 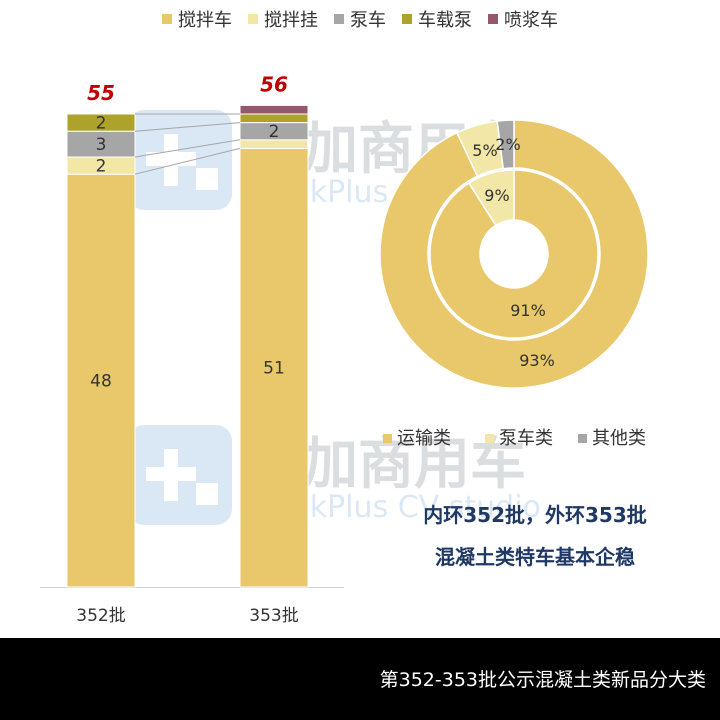 I want to click on footer-bar: 第352-353批公示混凝土类新品分大类, so click(x=360, y=679).